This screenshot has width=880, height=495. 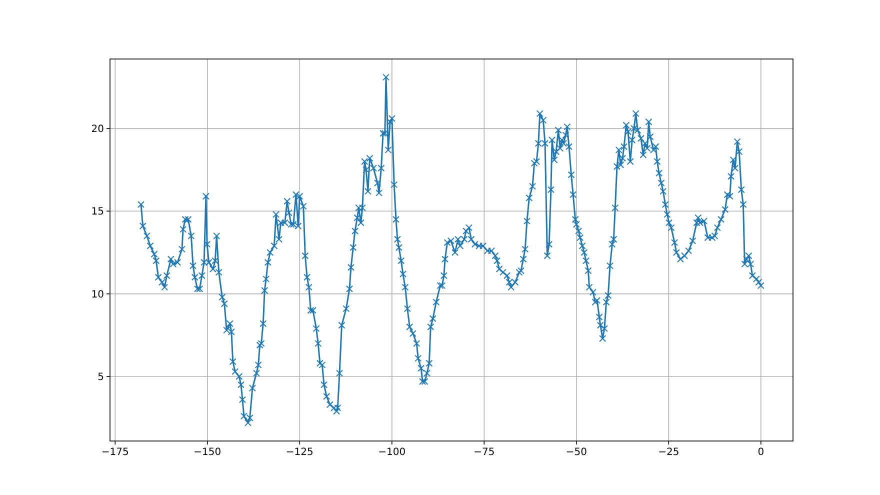 What do you see at coordinates (208, 452) in the screenshot?
I see `x-tick-label: −150` at bounding box center [208, 452].